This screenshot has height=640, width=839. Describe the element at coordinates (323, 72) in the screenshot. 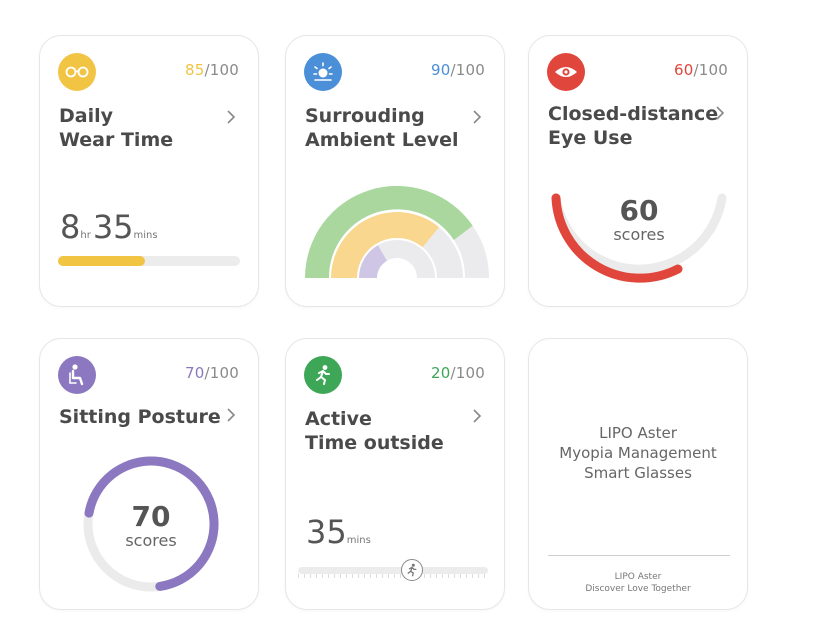

I see `sun-icon` at that location.